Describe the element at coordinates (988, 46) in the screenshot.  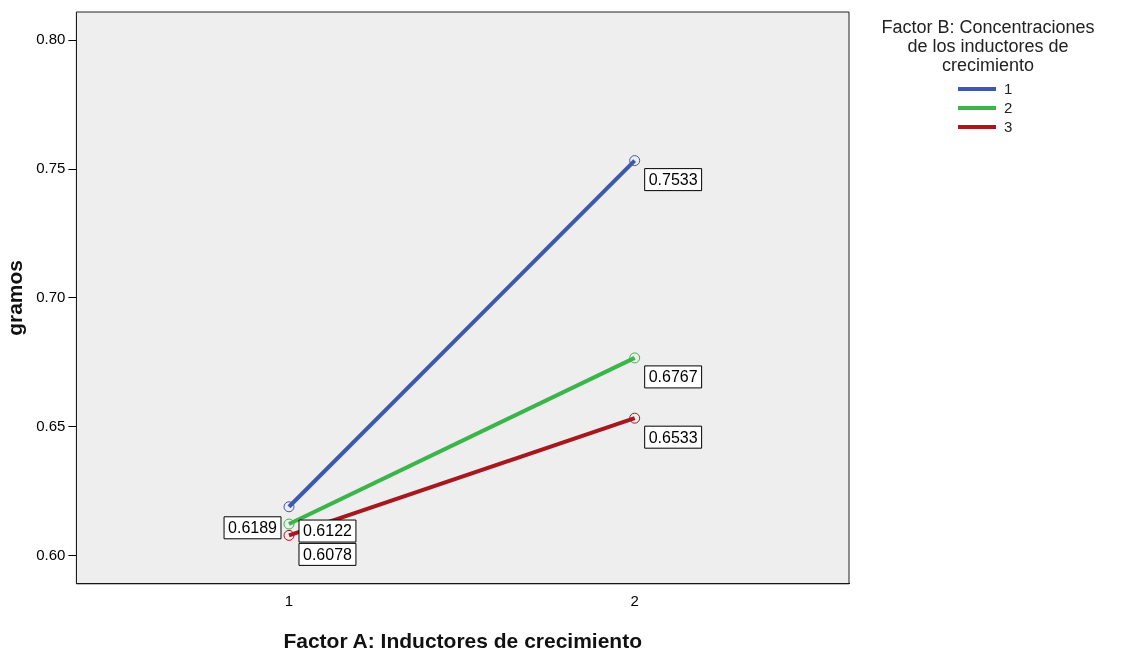
I see `legend-title: Factor B: Concentraciones de los inductores de crecimiento` at that location.